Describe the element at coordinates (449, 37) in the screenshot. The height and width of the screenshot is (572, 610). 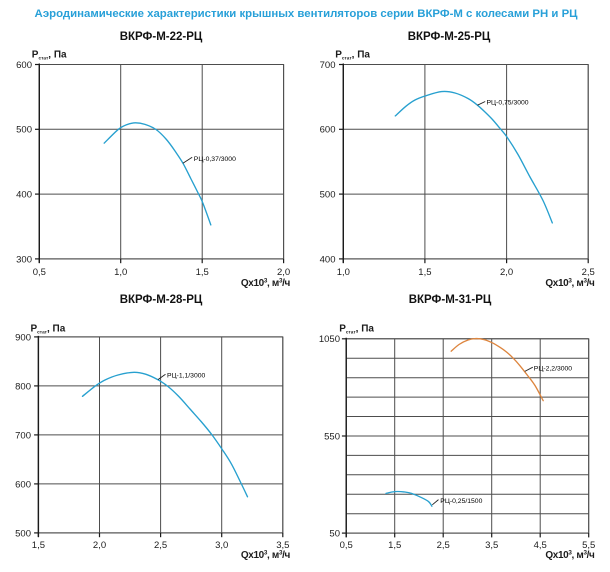
I see `svg-text: ВКРФ-М-25-РЦ` at that location.